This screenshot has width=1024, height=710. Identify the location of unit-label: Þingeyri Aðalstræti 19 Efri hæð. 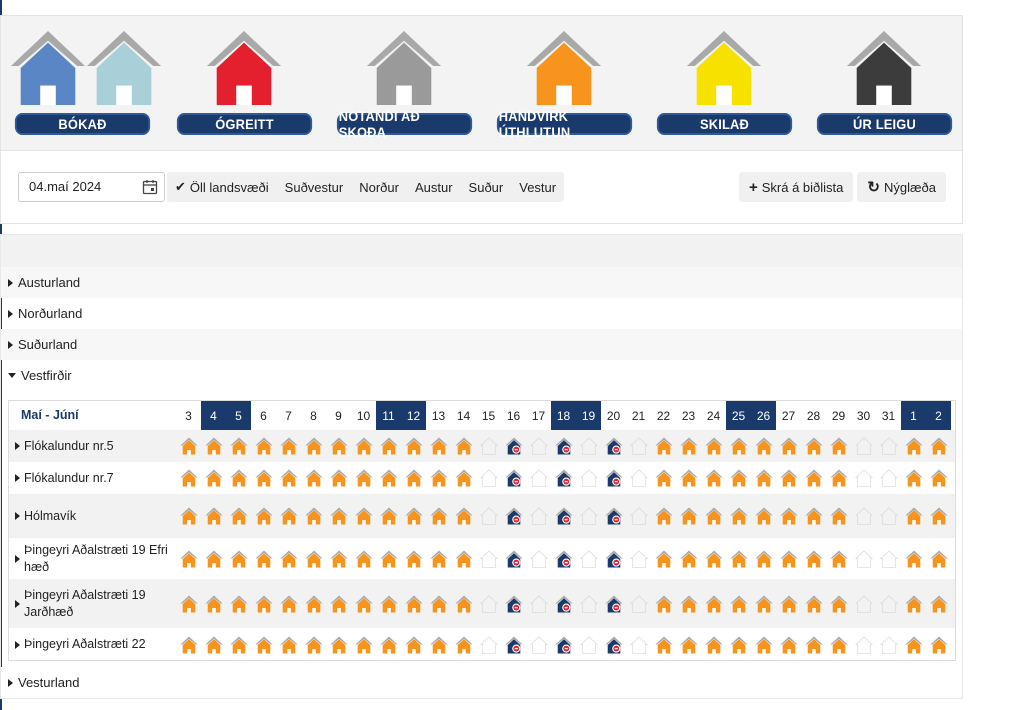
(89, 558).